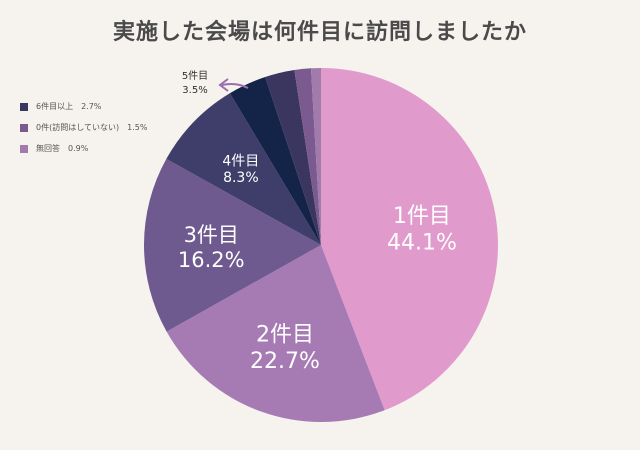 This screenshot has width=640, height=450. Describe the element at coordinates (223, 85) in the screenshot. I see `leader-arrowhead` at that location.